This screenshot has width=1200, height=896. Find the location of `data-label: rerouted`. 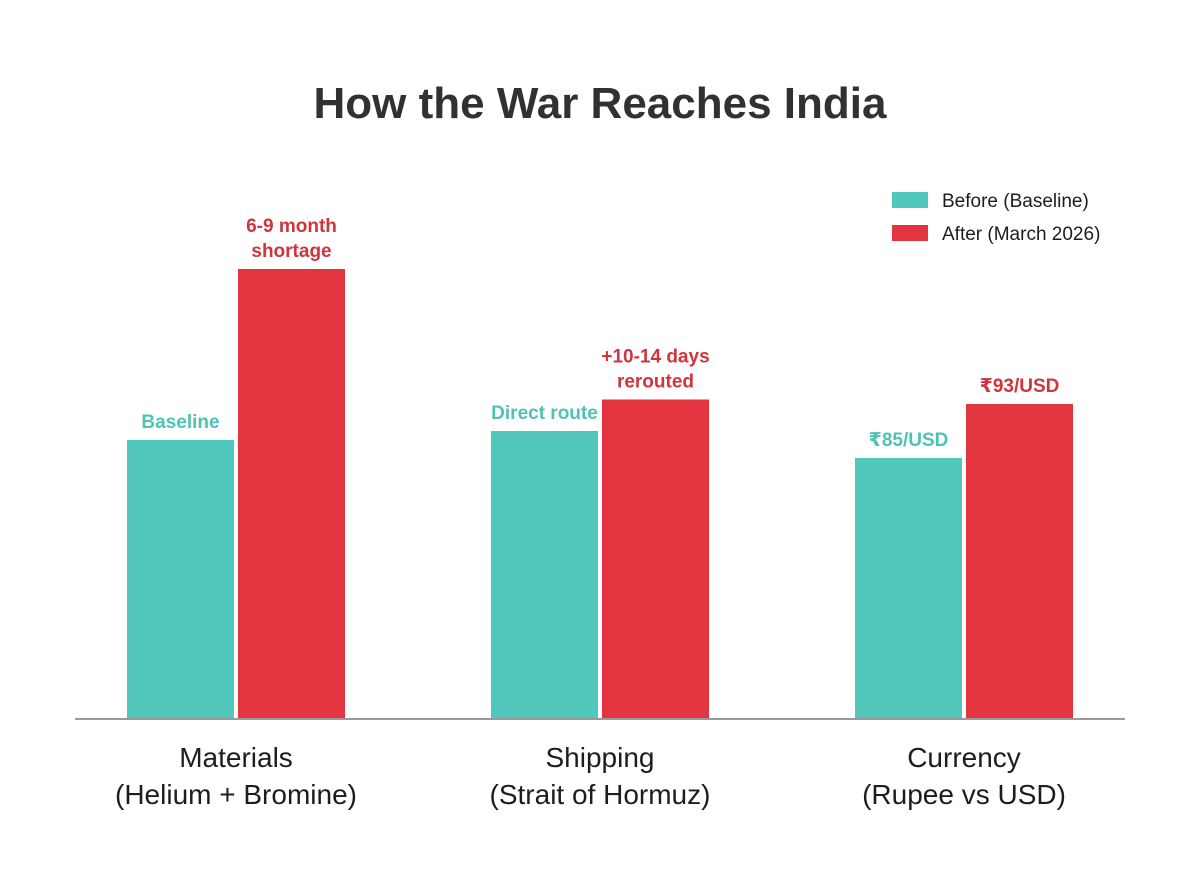

data-label: rerouted is located at coordinates (655, 382).